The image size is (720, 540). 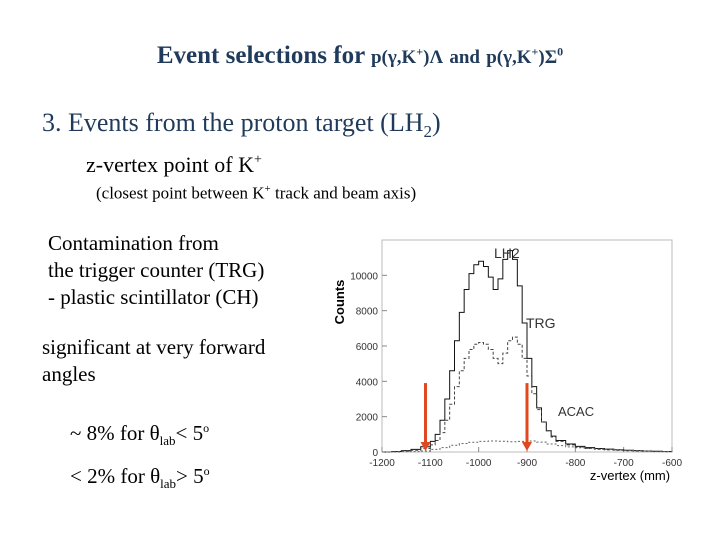 What do you see at coordinates (630, 475) in the screenshot?
I see `x-axis-label: z-vertex (mm)` at bounding box center [630, 475].